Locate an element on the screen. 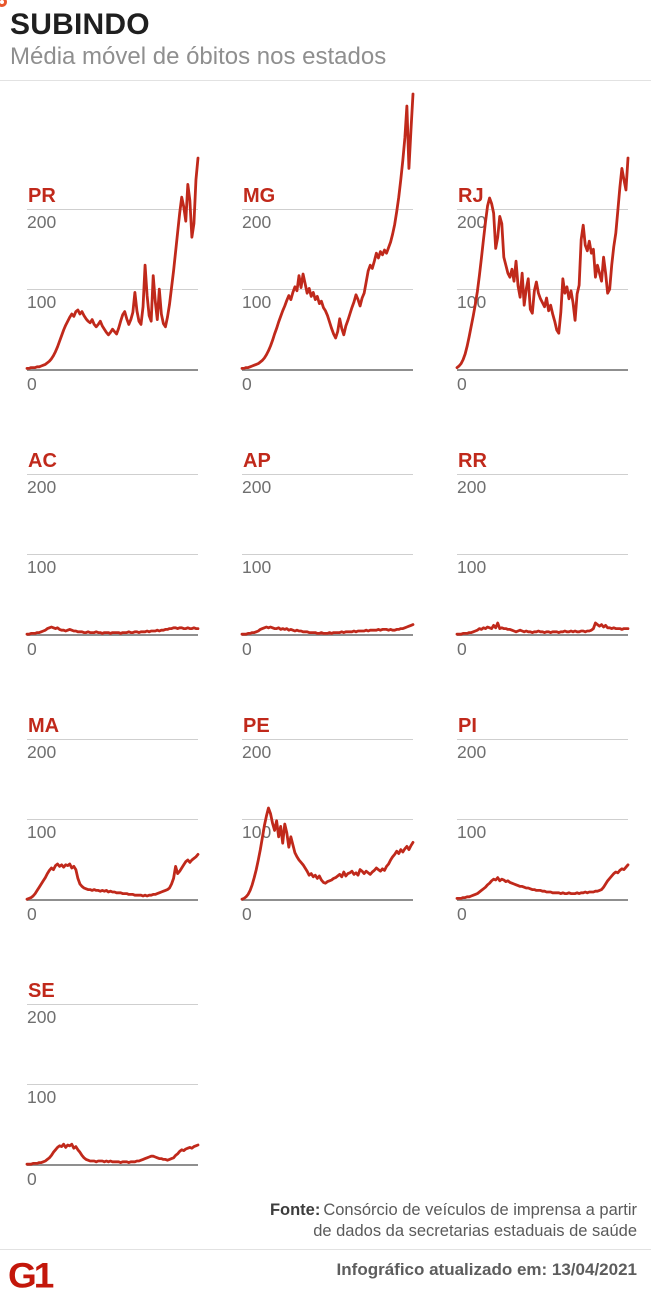 This screenshot has height=1305, width=651. state-chart: PE 200 100 0 is located at coordinates (327, 821).